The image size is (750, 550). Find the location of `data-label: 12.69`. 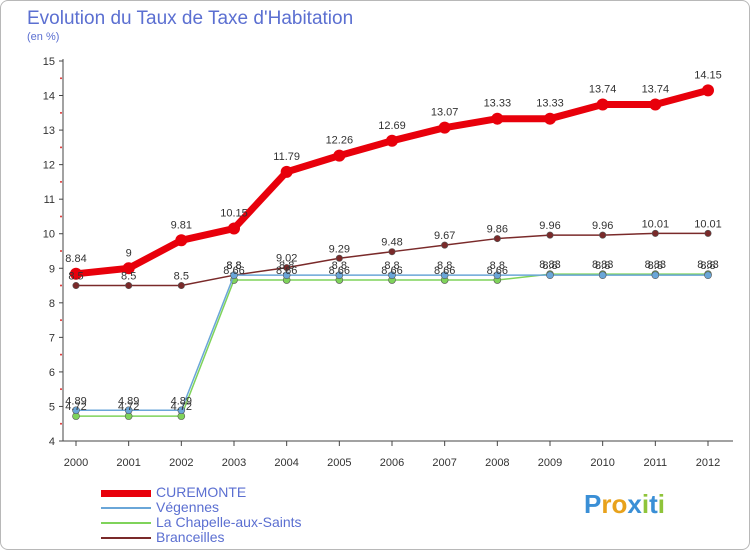

data-label: 12.69 is located at coordinates (392, 126).